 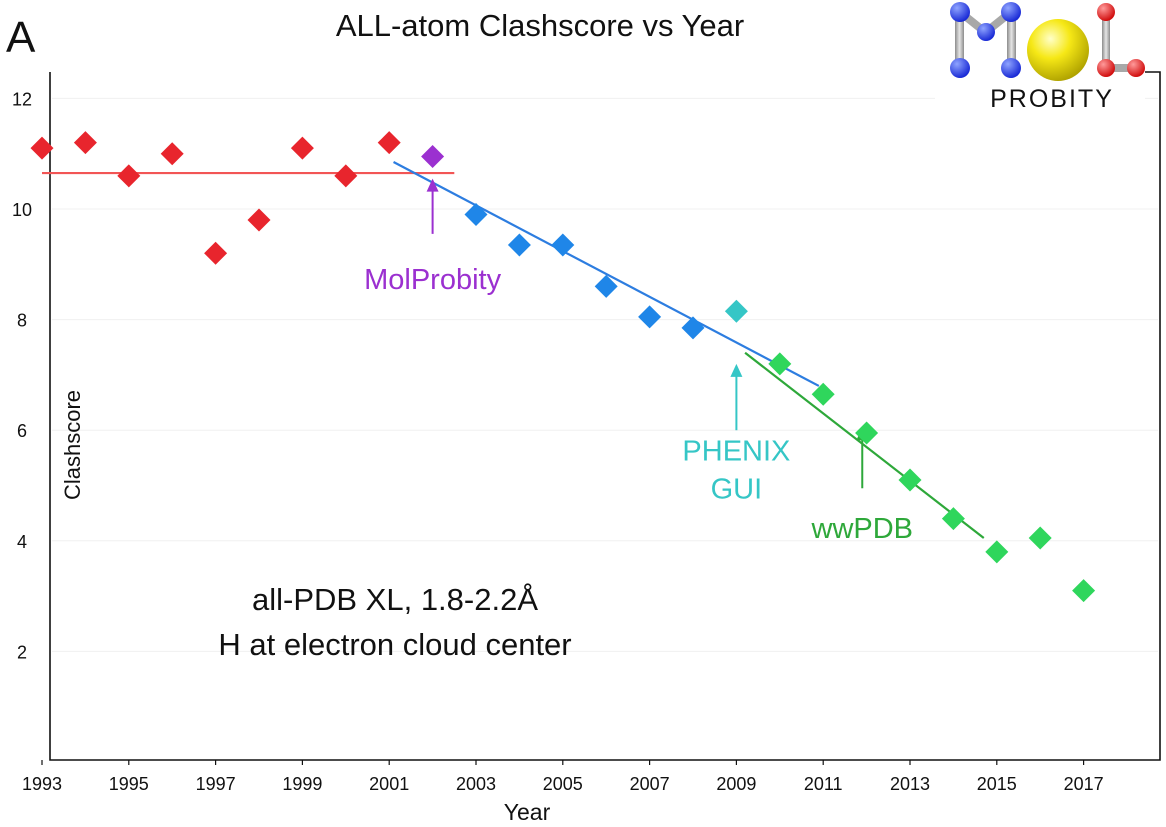 What do you see at coordinates (22, 210) in the screenshot?
I see `y-tick-label: 10` at bounding box center [22, 210].